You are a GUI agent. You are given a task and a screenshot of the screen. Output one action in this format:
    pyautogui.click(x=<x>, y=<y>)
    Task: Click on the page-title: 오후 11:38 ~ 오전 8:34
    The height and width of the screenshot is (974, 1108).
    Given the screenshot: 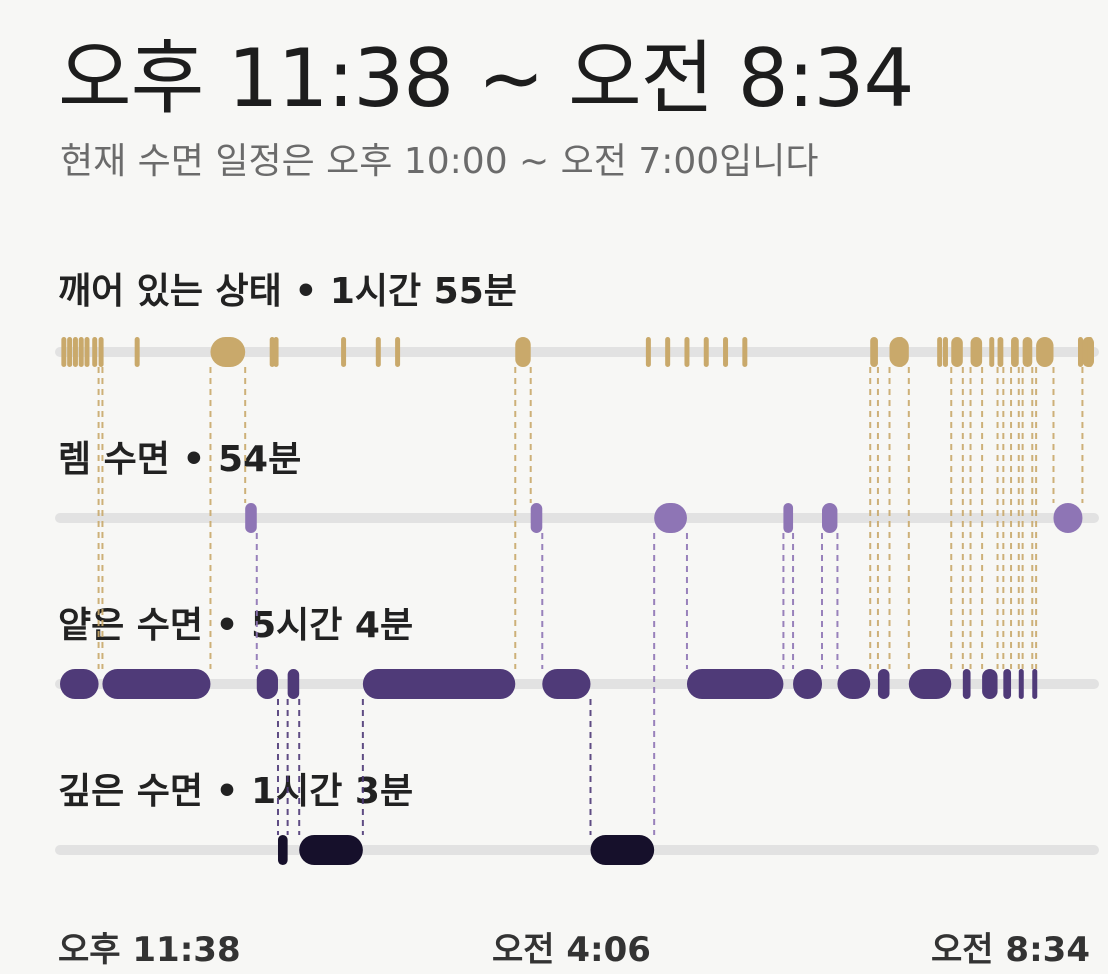 What is the action you would take?
    pyautogui.click(x=486, y=78)
    